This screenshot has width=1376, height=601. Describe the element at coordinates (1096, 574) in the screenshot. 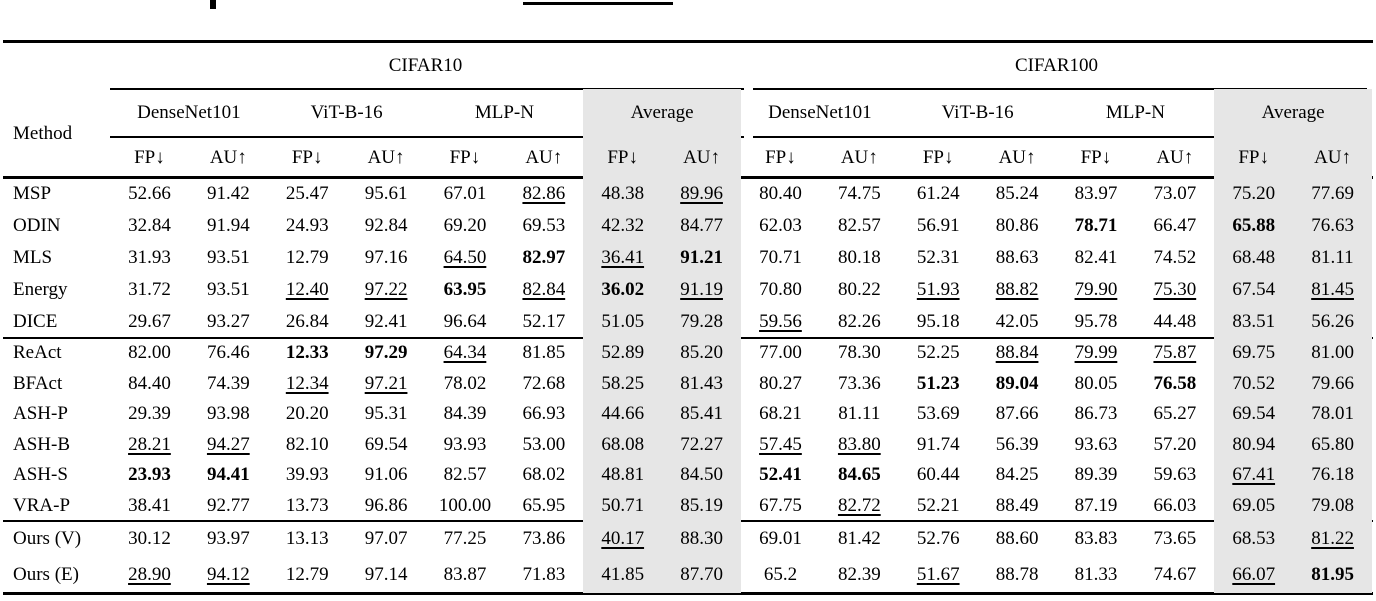

I see `value-cell: 81.33` at that location.